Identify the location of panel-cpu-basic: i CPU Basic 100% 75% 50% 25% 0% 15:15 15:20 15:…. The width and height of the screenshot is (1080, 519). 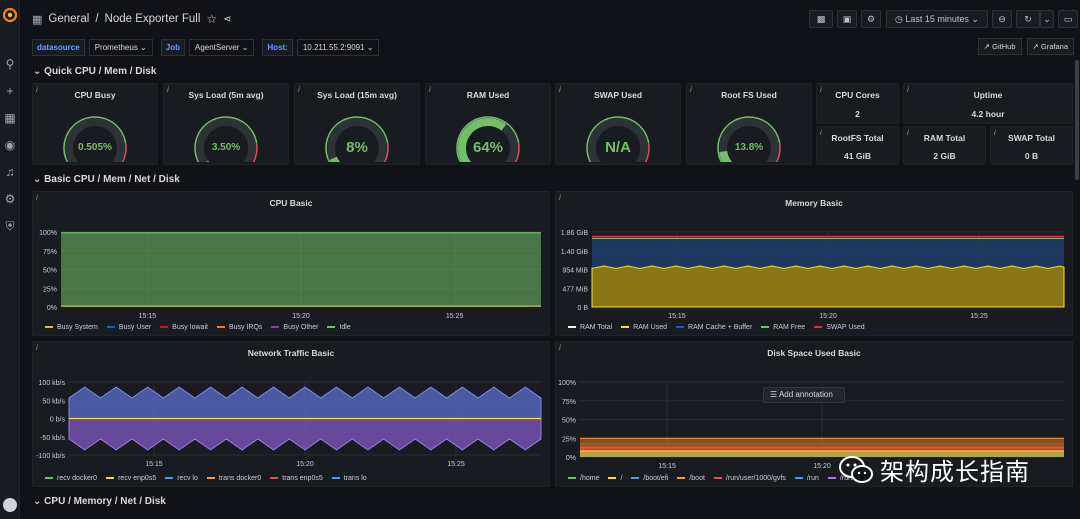
(291, 263).